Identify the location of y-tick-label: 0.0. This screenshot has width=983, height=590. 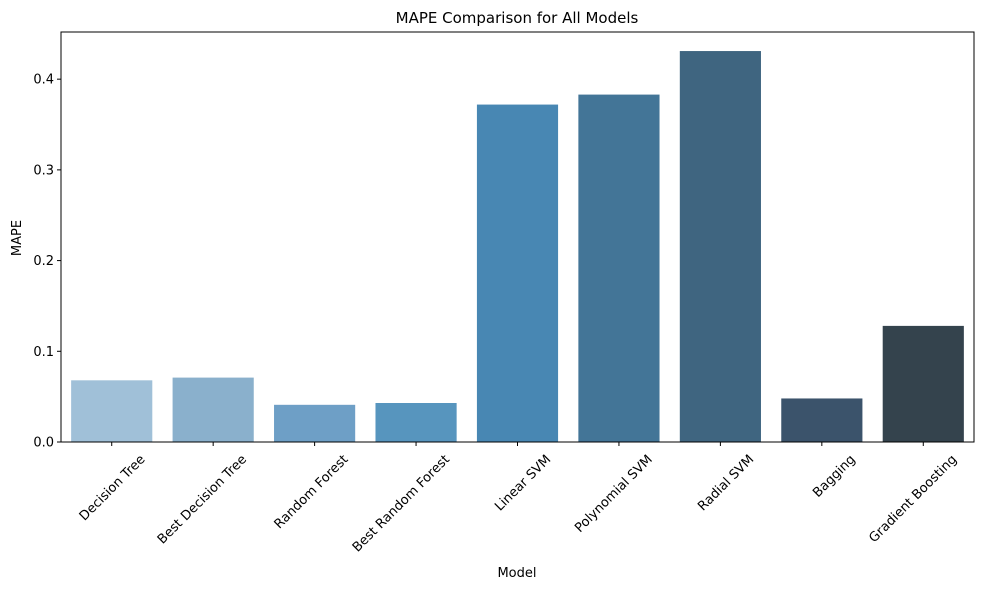
(43, 443).